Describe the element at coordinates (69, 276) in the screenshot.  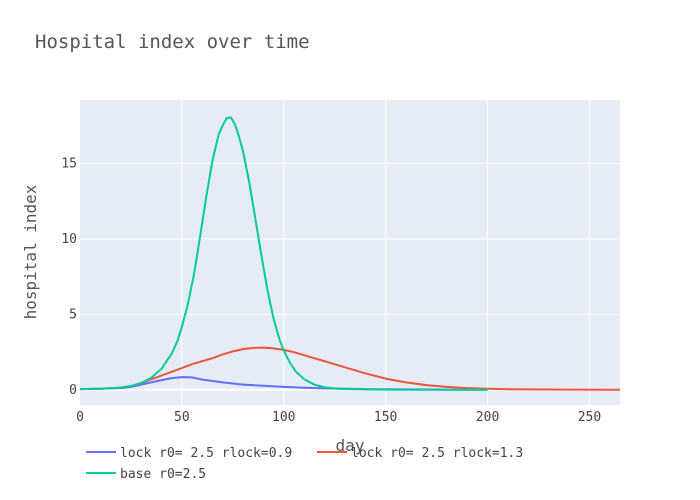
I see `y-tick-labels: 0 5 10 15` at that location.